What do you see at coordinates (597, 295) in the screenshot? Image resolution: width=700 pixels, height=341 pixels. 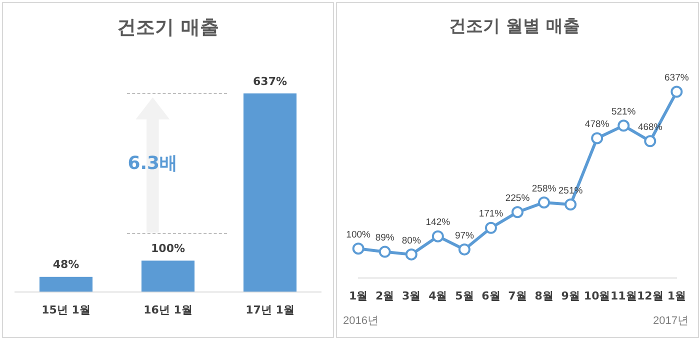 I see `x-tick-label: 10월` at bounding box center [597, 295].